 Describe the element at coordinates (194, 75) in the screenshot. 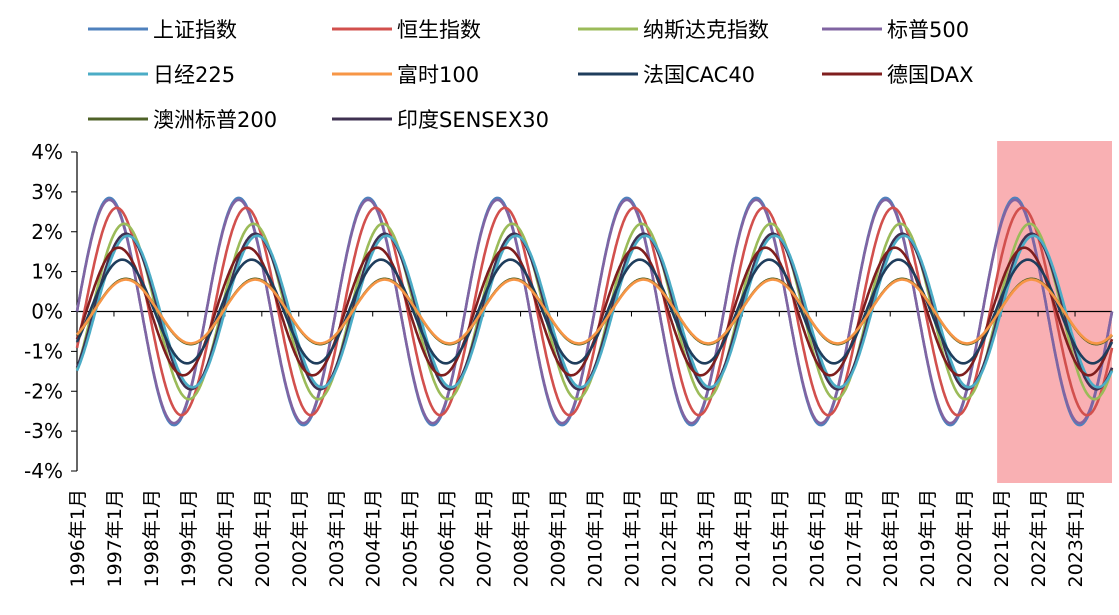

I see `legend-label: 日经225` at that location.